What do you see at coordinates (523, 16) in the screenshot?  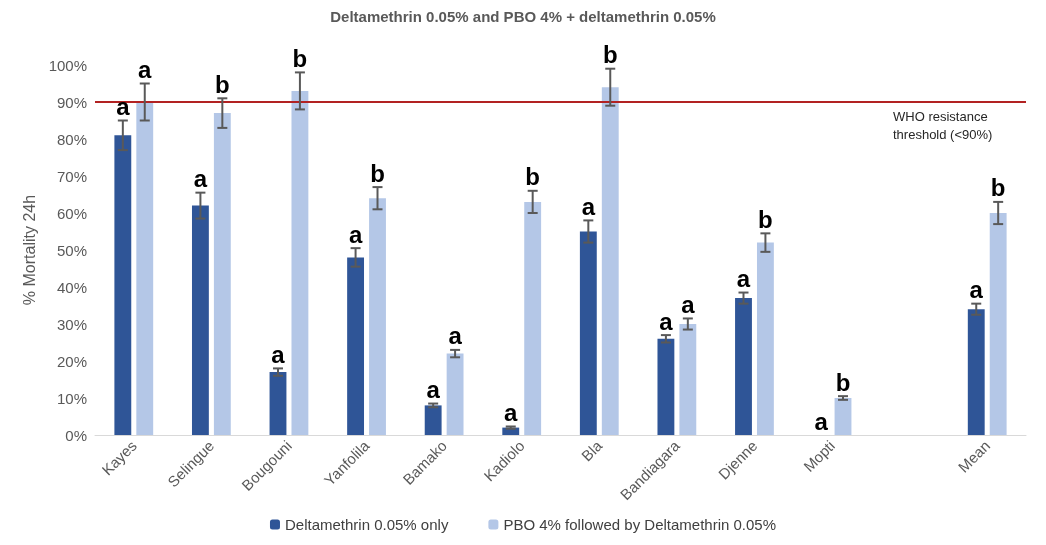 I see `chart-title: Deltamethrin 0.05% and PBO 4% + deltamethrin 0.05%` at bounding box center [523, 16].